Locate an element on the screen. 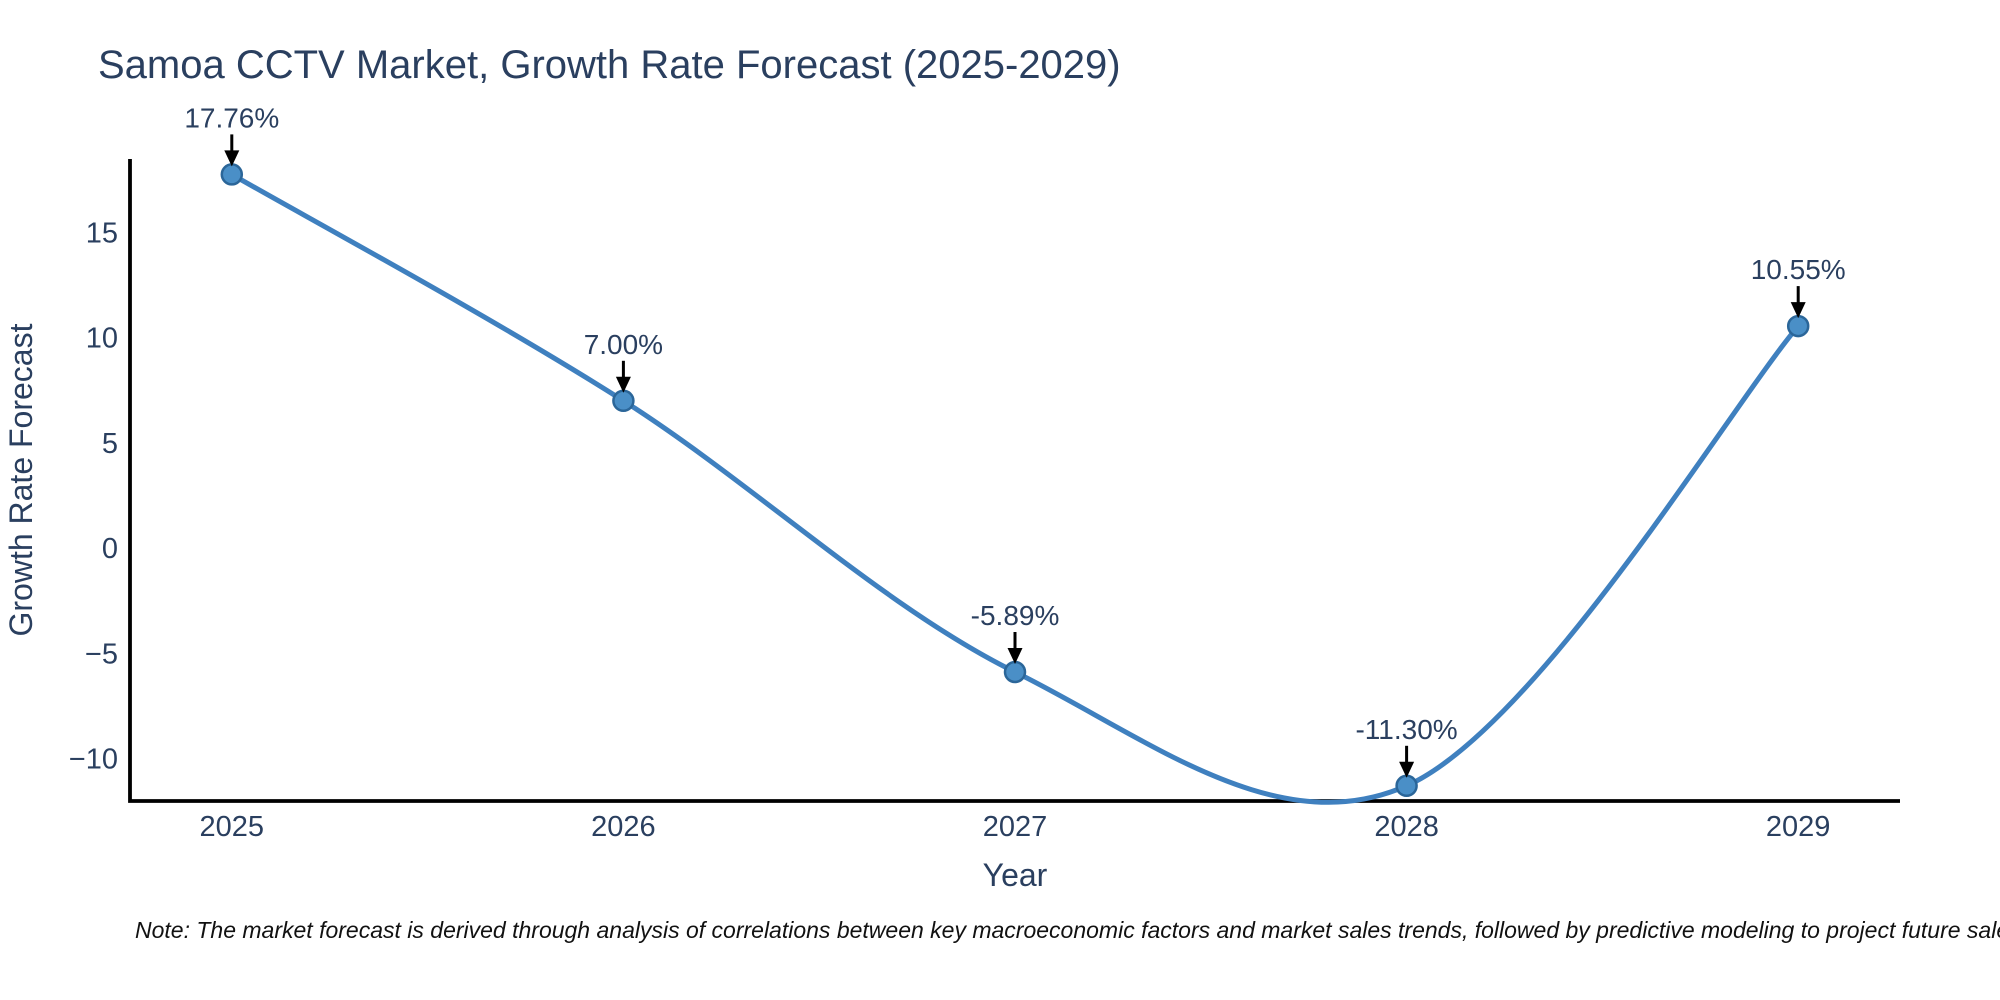 This screenshot has width=2000, height=1000. y-tick-label: −10 is located at coordinates (93, 759).